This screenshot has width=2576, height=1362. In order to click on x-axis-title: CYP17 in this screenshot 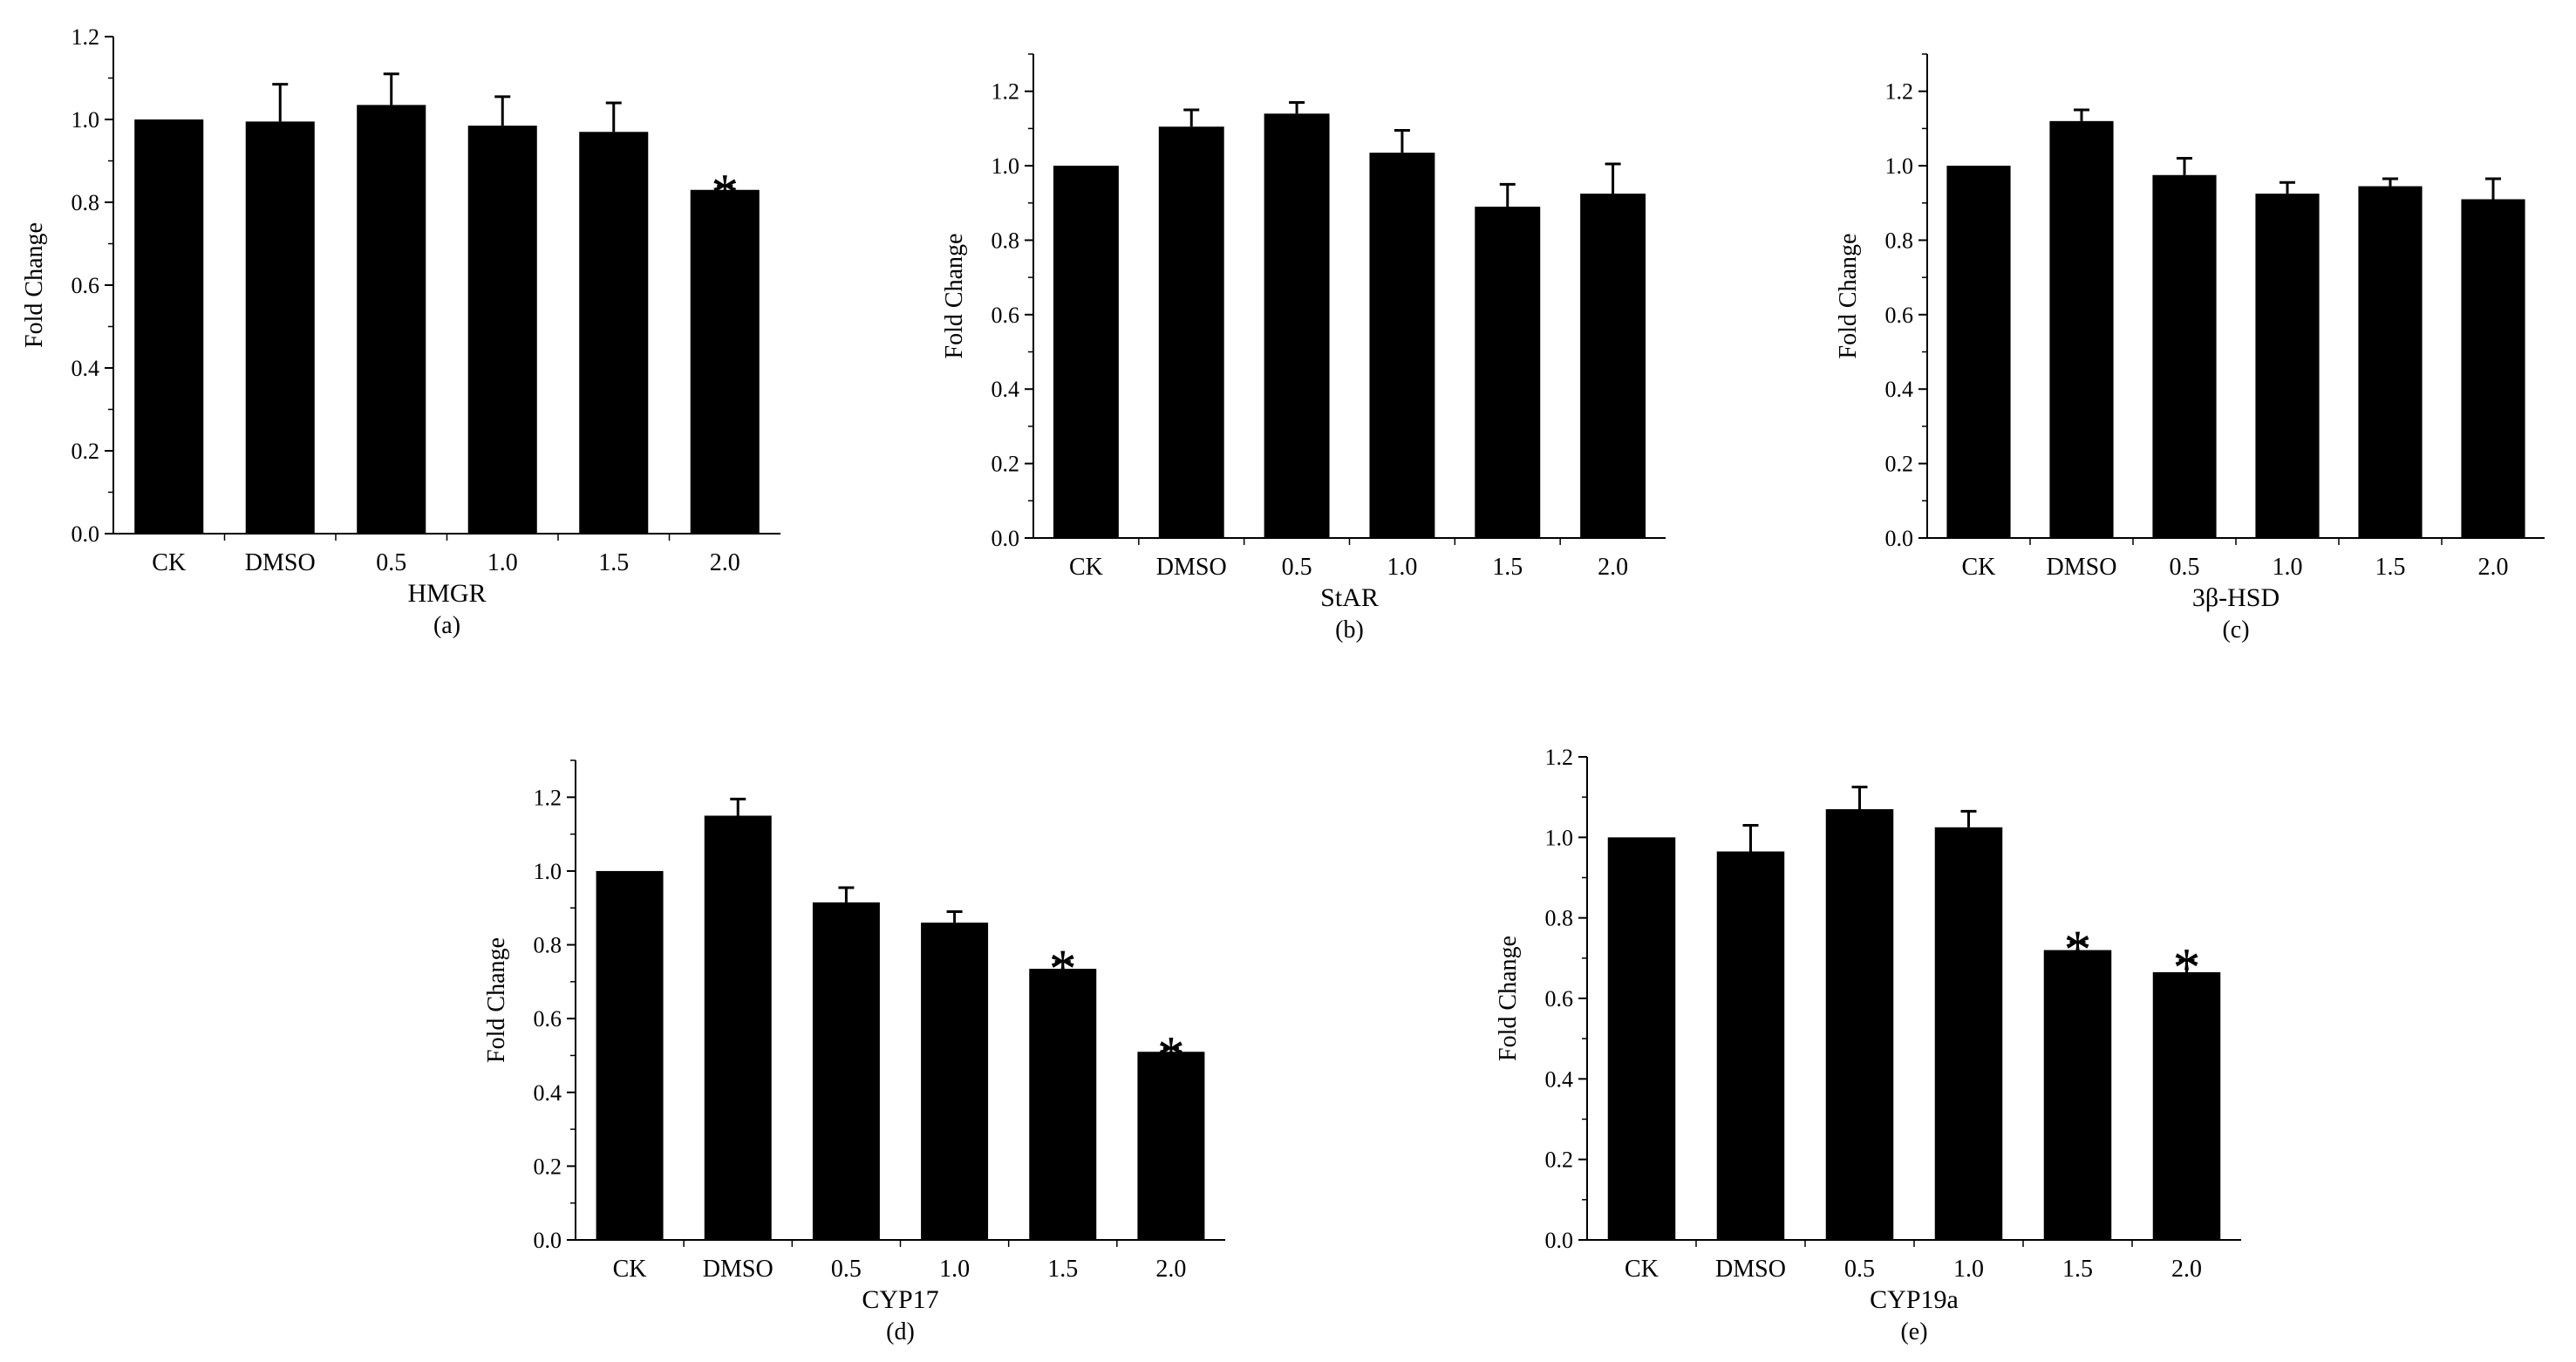, I will do `click(900, 1300)`.